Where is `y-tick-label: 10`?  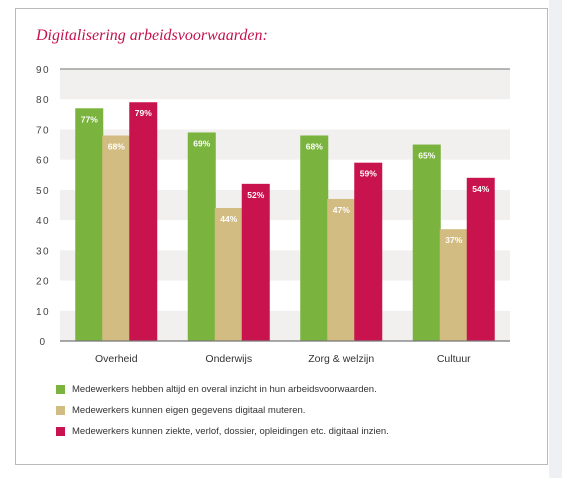 y-tick-label: 10 is located at coordinates (43, 312).